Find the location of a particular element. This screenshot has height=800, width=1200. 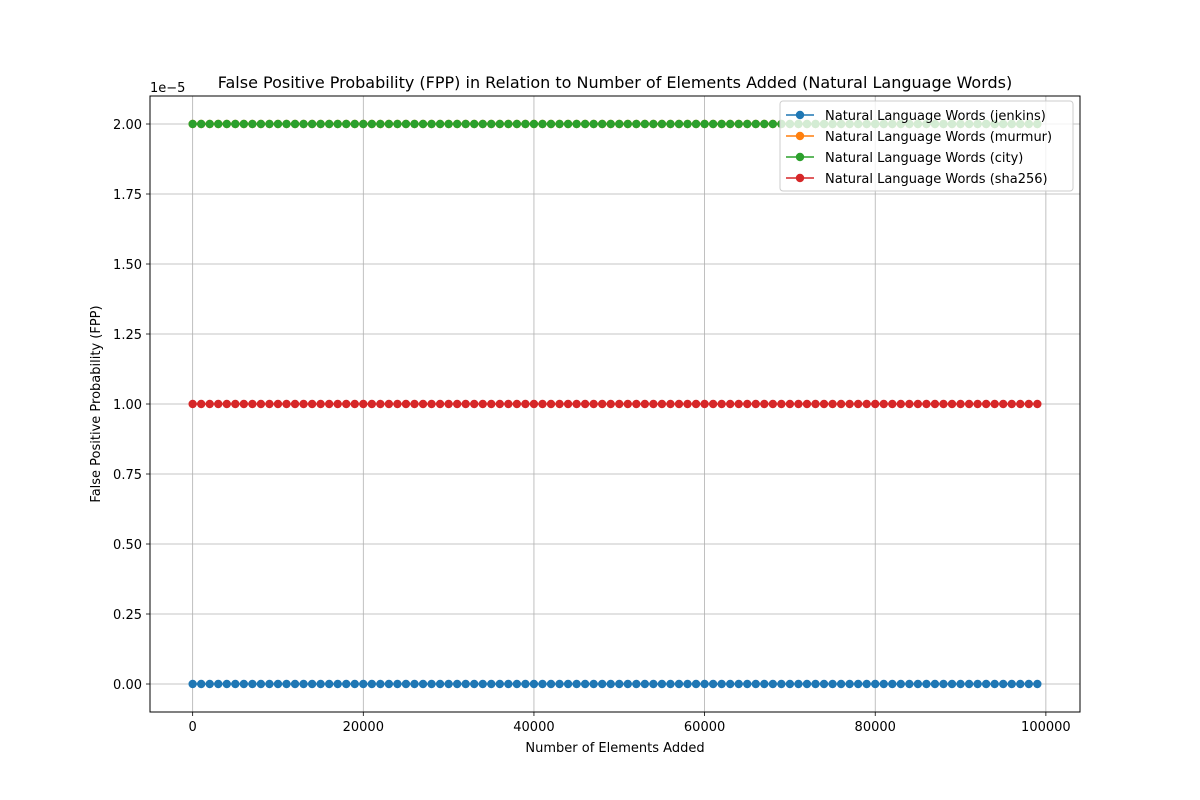

y-tick-label: 0.25 is located at coordinates (127, 615).